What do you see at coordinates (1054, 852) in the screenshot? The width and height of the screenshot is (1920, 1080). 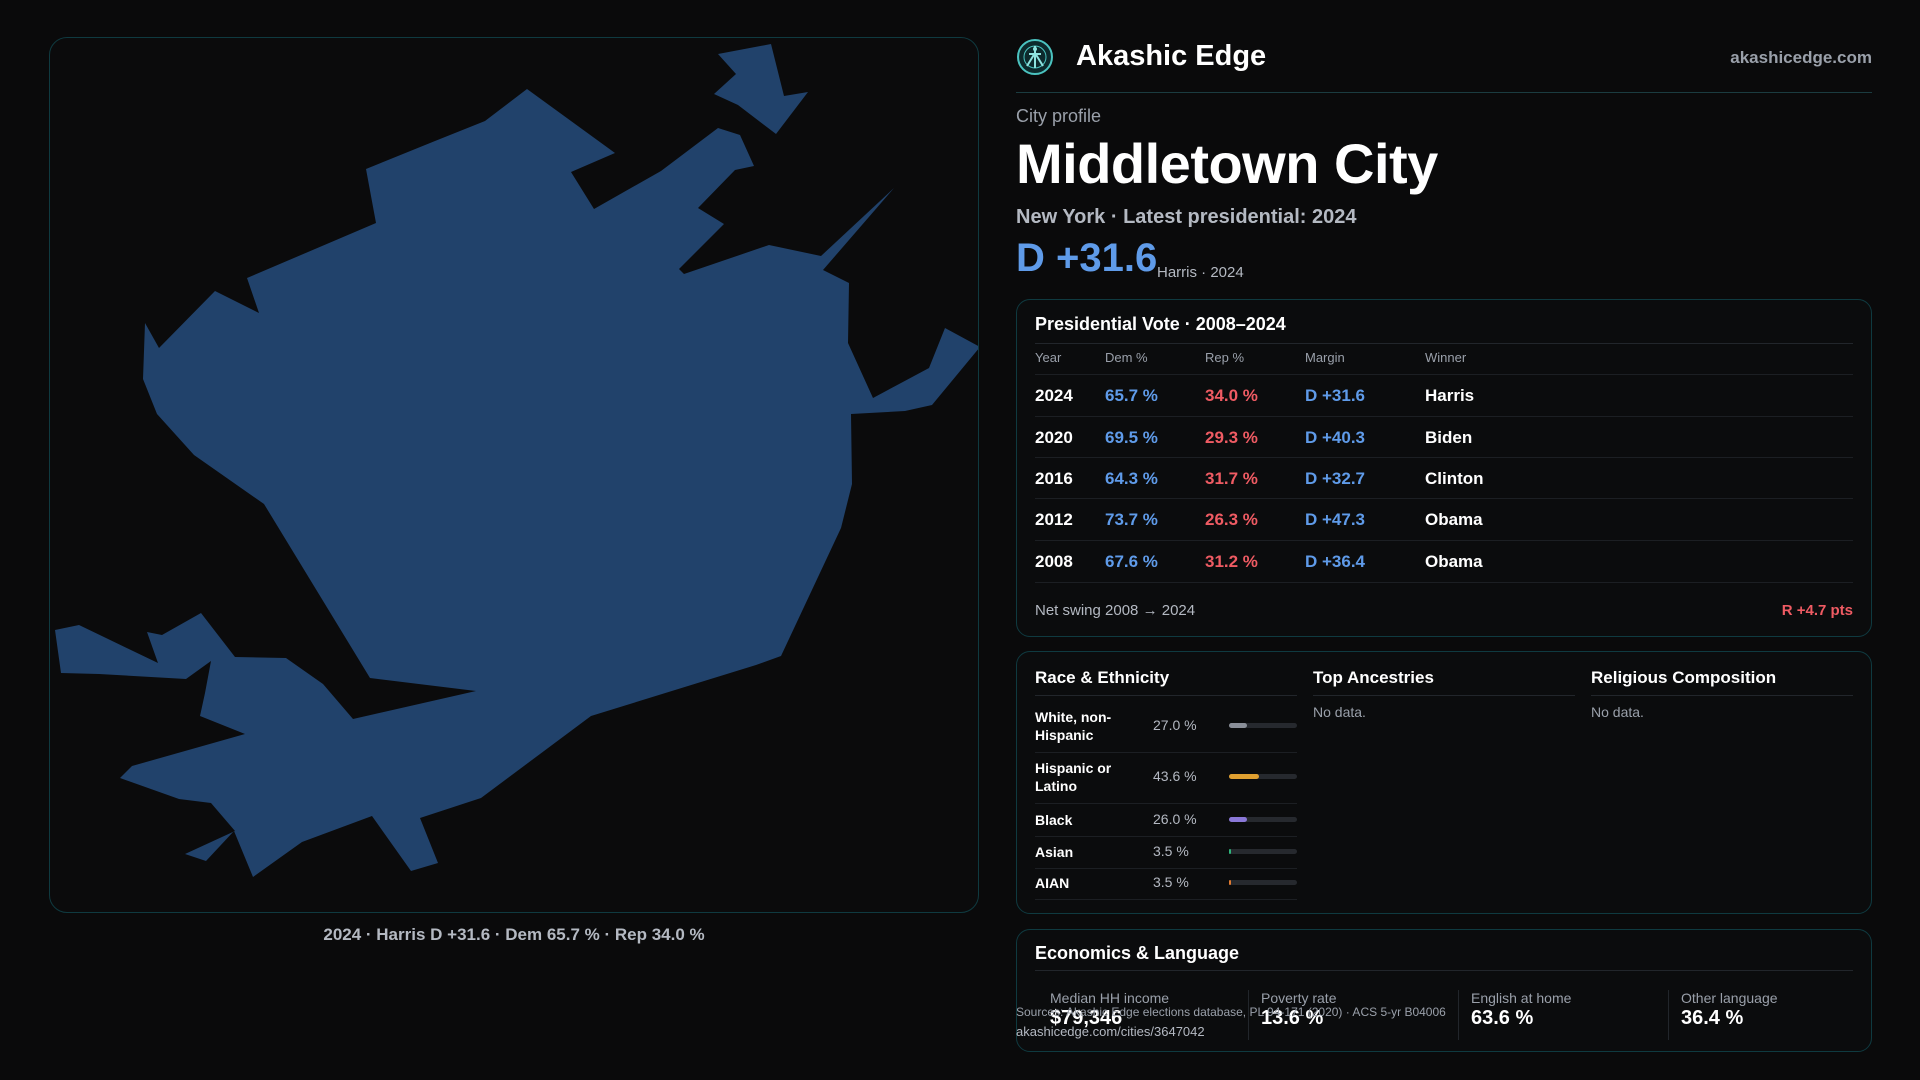 I see `race-label: Asian` at bounding box center [1054, 852].